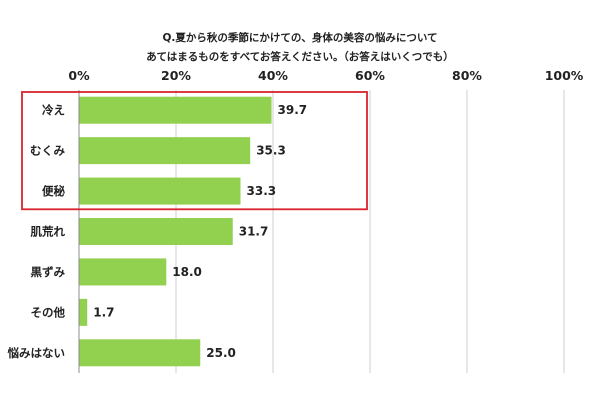 The image size is (600, 400). Describe the element at coordinates (79, 75) in the screenshot. I see `x-tick-label: 0%` at that location.